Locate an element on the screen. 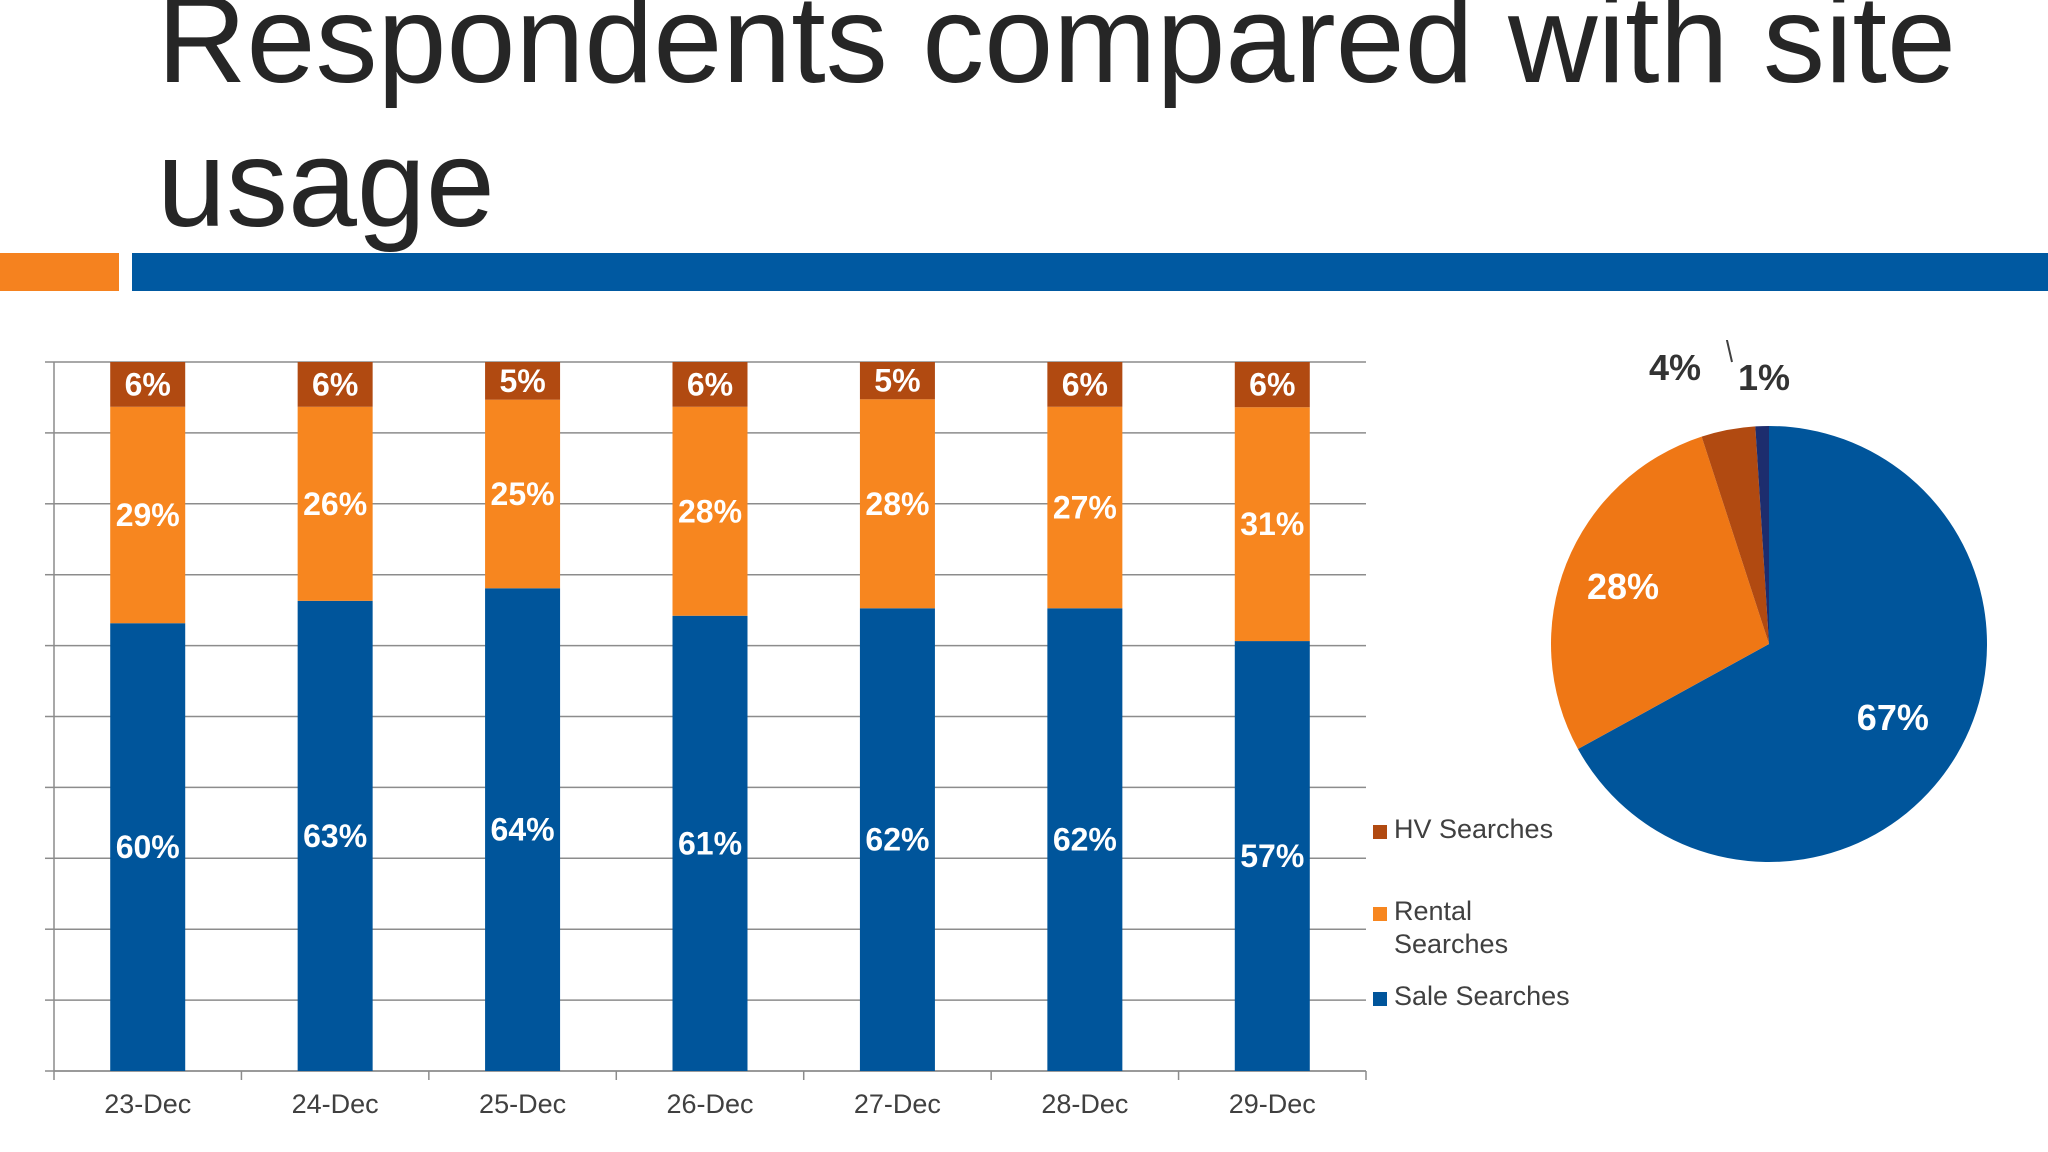  data-label: 25% is located at coordinates (523, 494).